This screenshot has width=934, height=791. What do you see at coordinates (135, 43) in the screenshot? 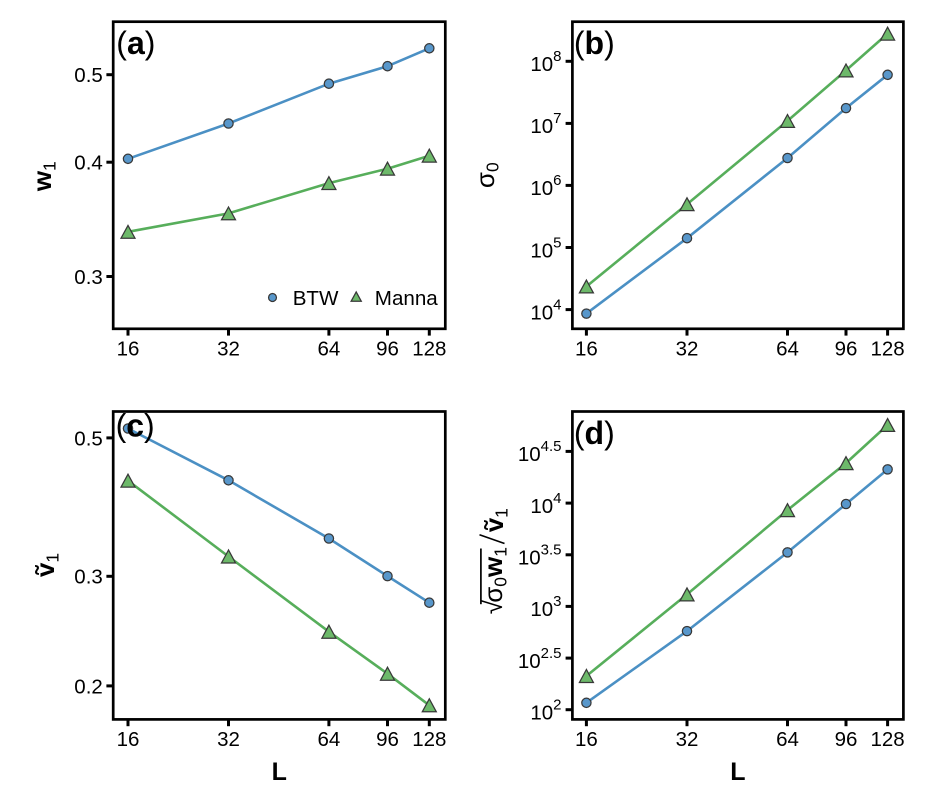
I see `svg-text: (a)` at bounding box center [135, 43].